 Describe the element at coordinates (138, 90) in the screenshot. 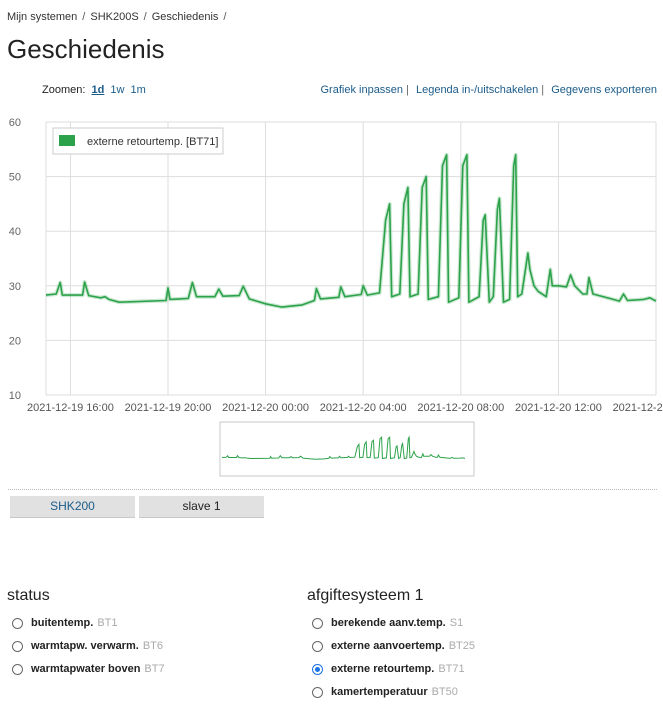

I see `zoom-1m-link: 1m` at that location.